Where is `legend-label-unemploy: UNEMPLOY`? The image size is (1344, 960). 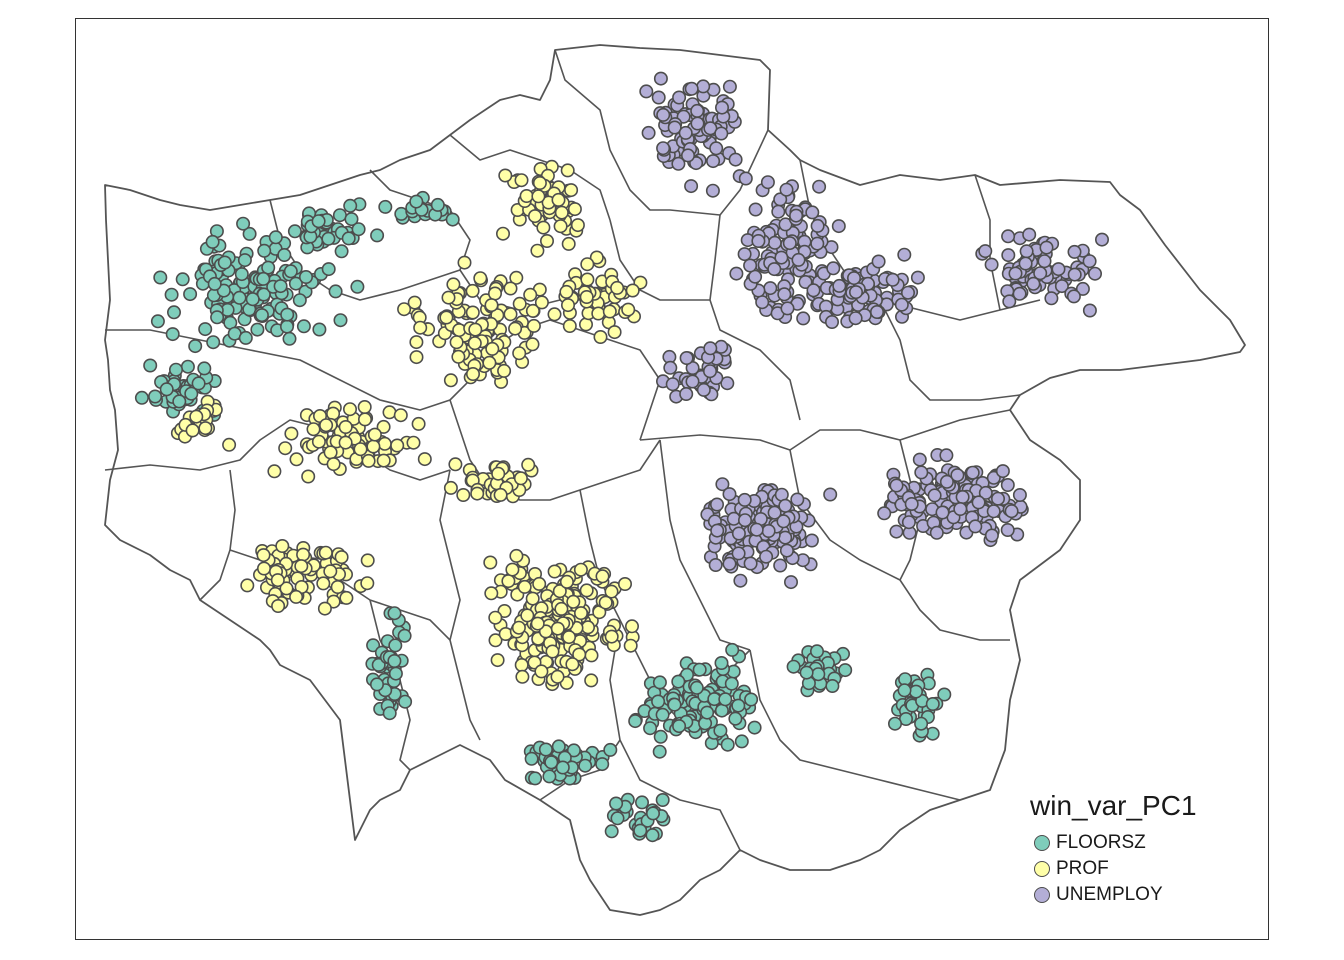 legend-label-unemploy: UNEMPLOY is located at coordinates (1109, 894).